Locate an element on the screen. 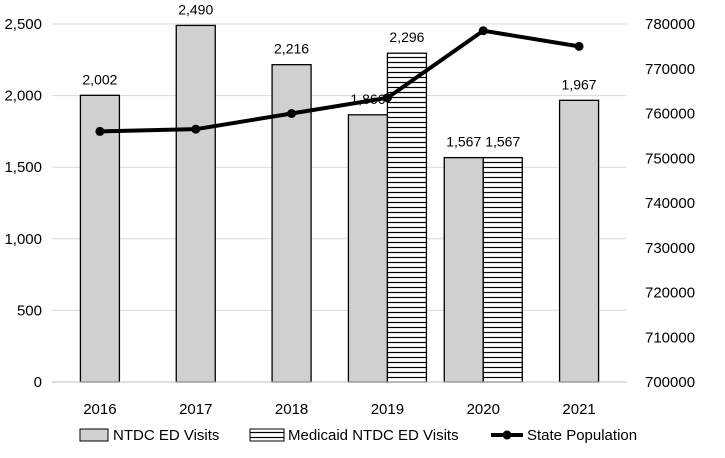  y-right-tick-label: 770000 is located at coordinates (670, 69).